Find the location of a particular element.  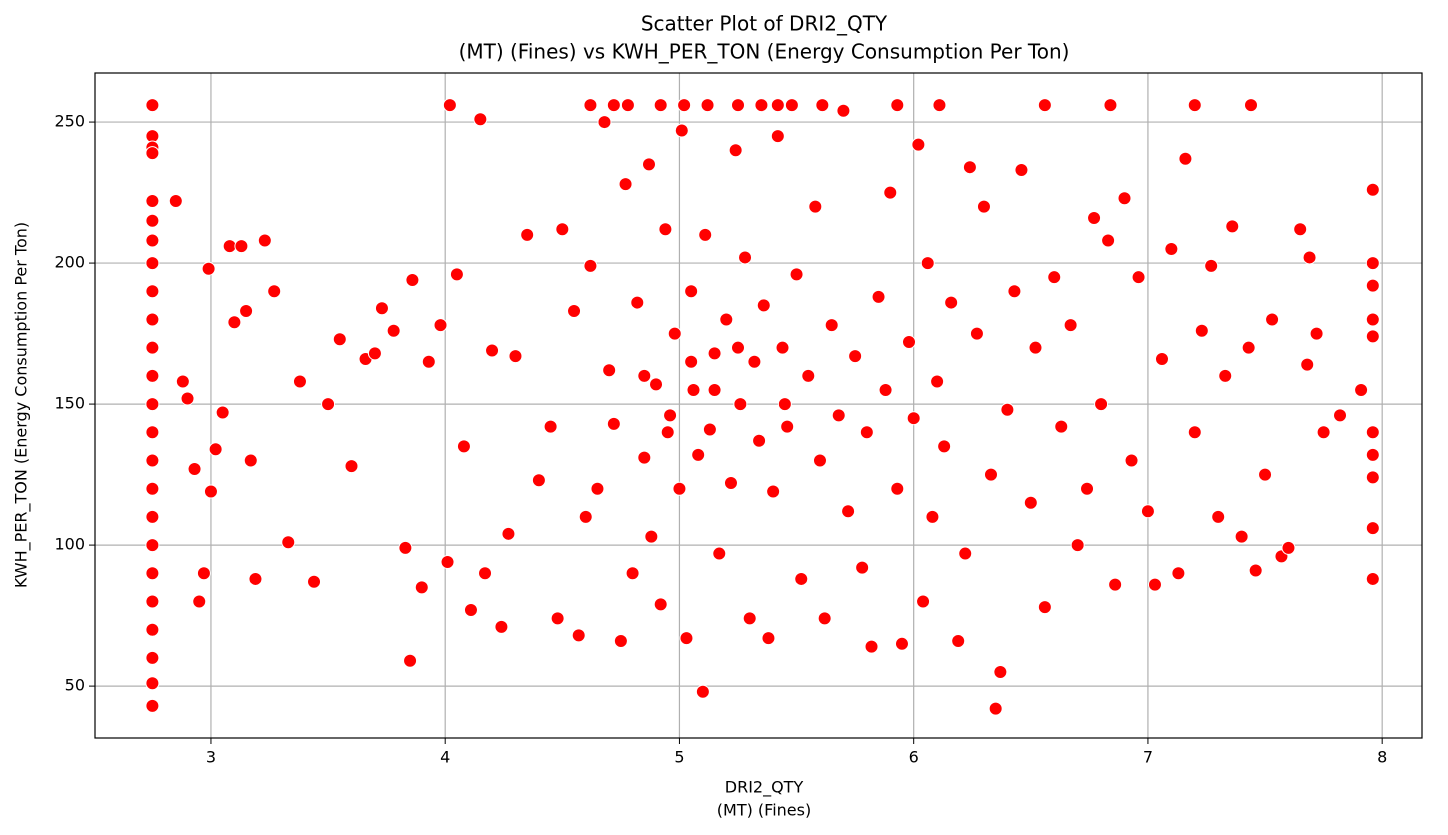

y-tick-label: 50 is located at coordinates (75, 685).